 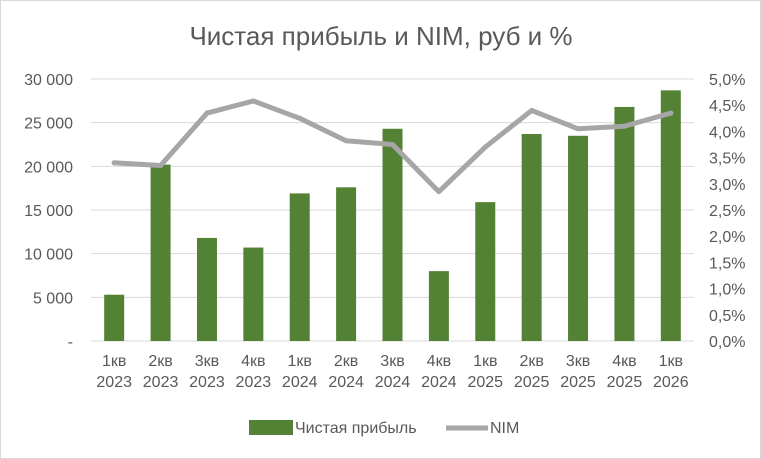 I want to click on x-tick-label: 1кв 2026, so click(x=671, y=372).